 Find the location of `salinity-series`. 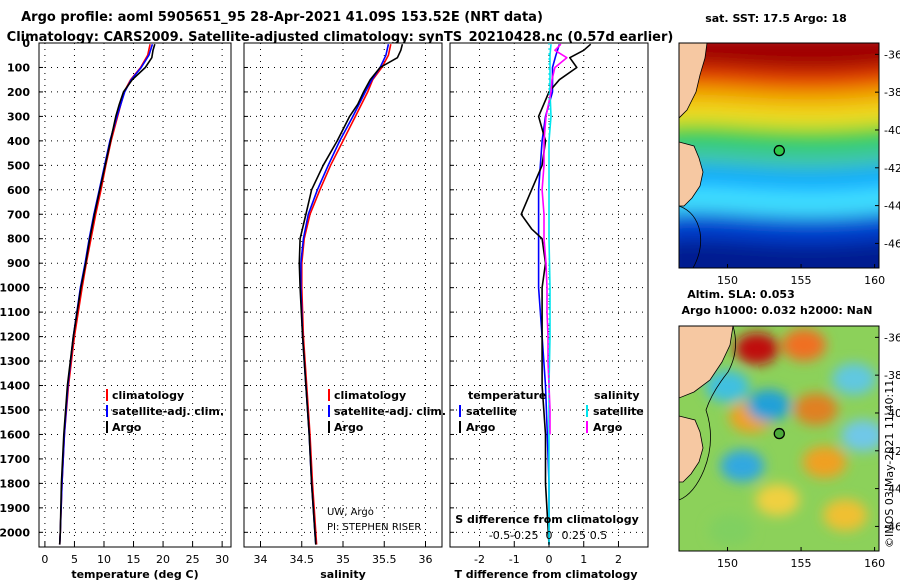

salinity-series is located at coordinates (351, 294).